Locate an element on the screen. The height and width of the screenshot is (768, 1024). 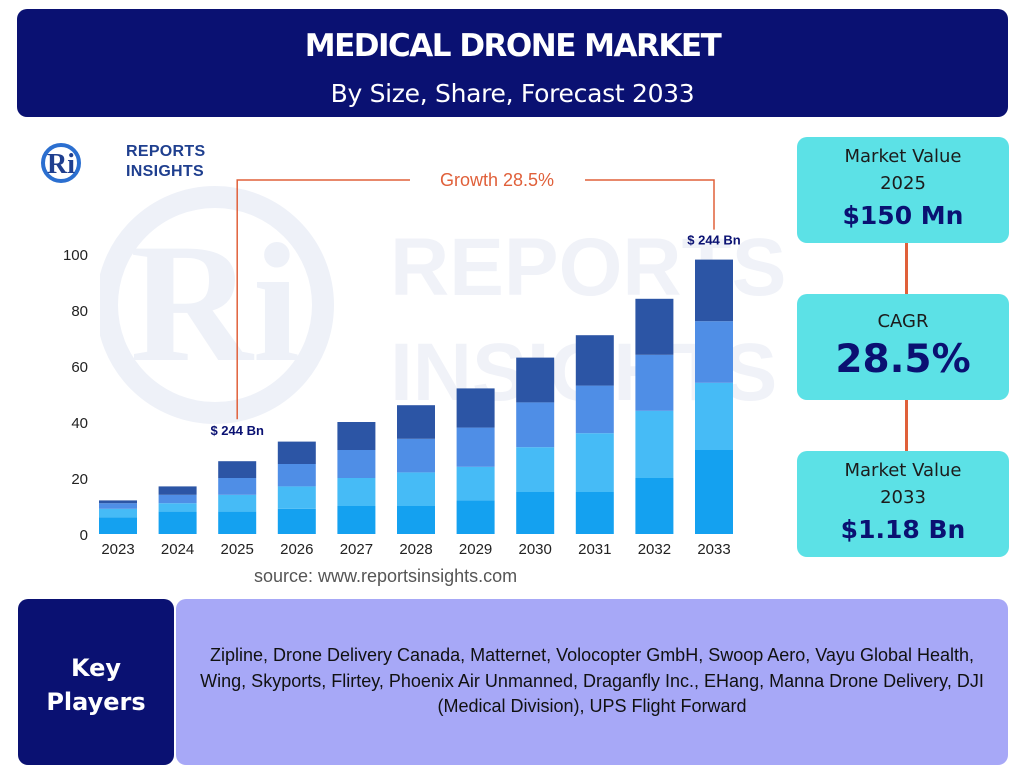
growth-bracket-left is located at coordinates (323, 299).